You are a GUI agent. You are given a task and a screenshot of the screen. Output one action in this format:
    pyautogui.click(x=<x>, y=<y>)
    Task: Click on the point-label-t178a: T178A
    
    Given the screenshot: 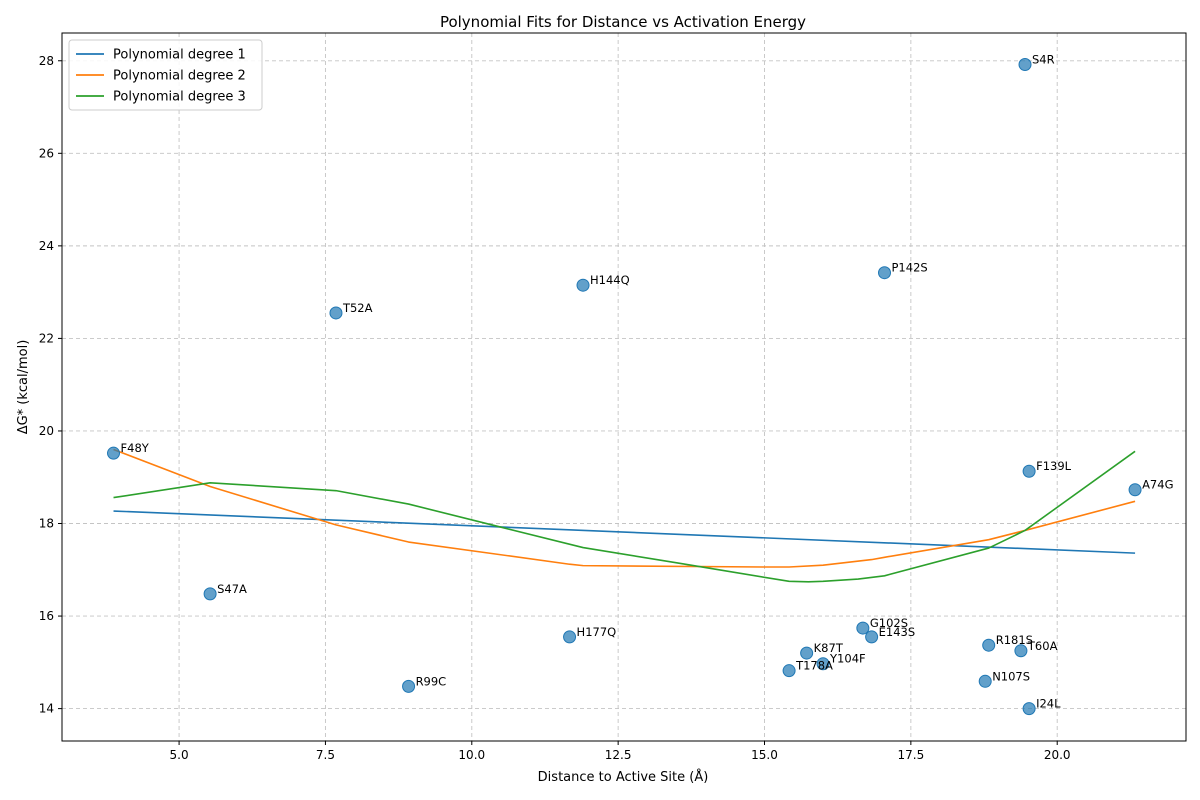 What is the action you would take?
    pyautogui.click(x=814, y=666)
    